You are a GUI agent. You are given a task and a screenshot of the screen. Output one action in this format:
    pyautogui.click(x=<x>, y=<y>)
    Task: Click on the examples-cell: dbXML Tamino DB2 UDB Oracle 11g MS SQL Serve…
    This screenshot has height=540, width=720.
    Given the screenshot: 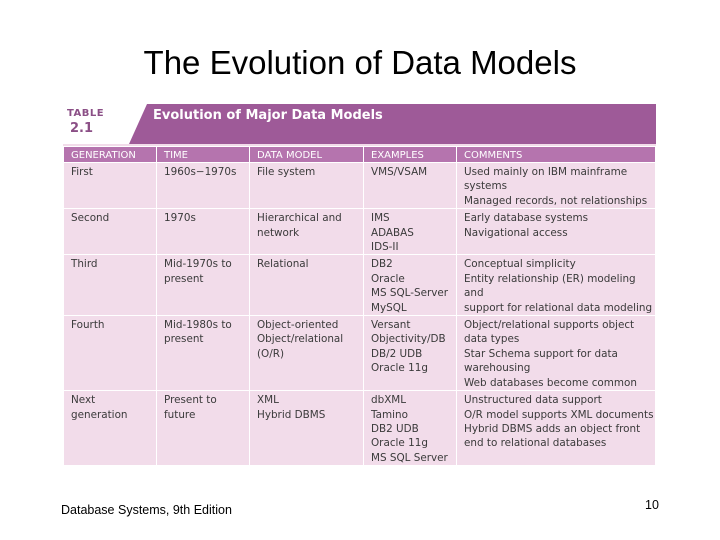 What is the action you would take?
    pyautogui.click(x=410, y=428)
    